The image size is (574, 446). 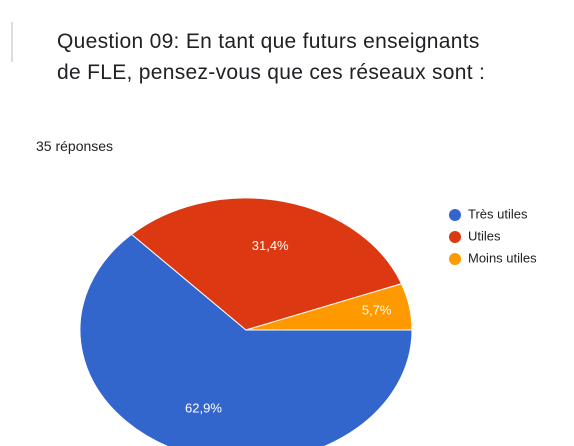 I want to click on chart-subtitle: 35 réponses, so click(x=75, y=146).